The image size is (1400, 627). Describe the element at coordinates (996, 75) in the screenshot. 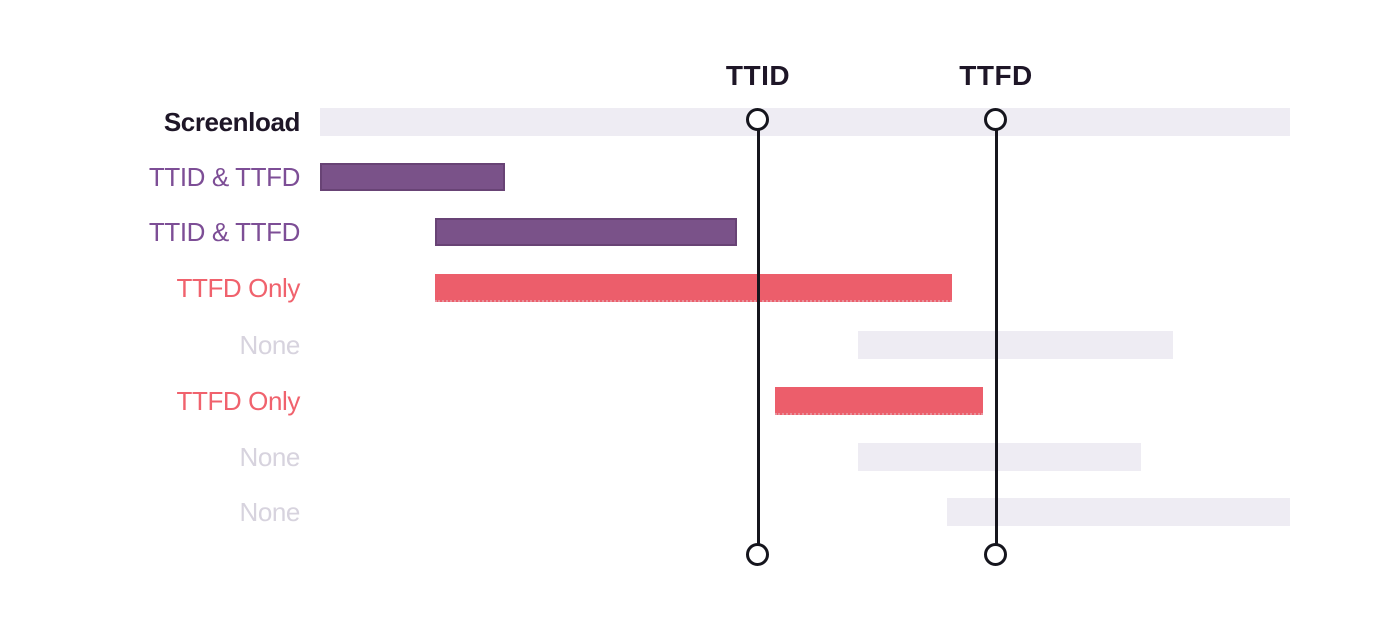

I see `marker-label-ttfd: TTFD` at that location.